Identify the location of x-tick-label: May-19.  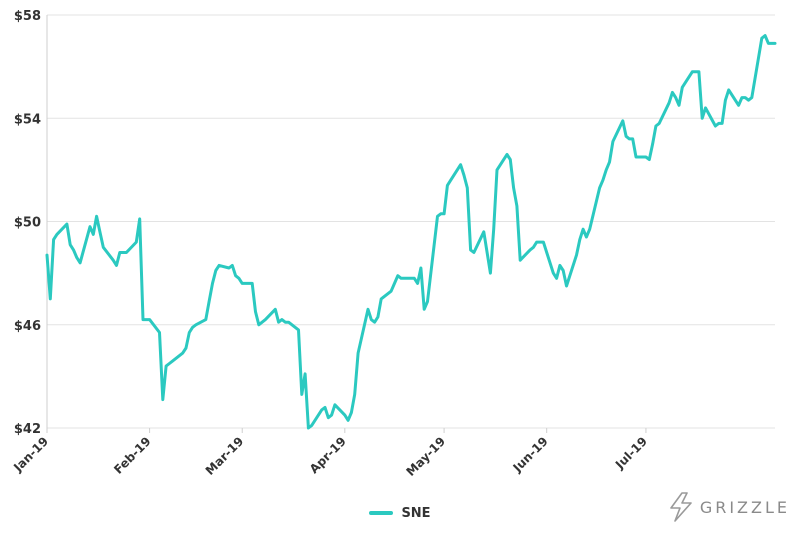
(426, 456).